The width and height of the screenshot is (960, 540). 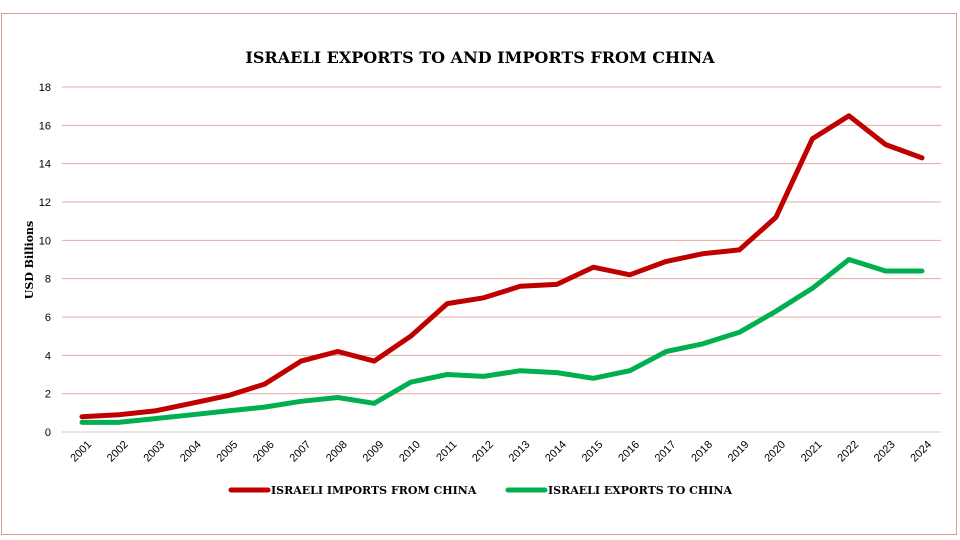 I want to click on x-tick-label: 2006, so click(x=264, y=452).